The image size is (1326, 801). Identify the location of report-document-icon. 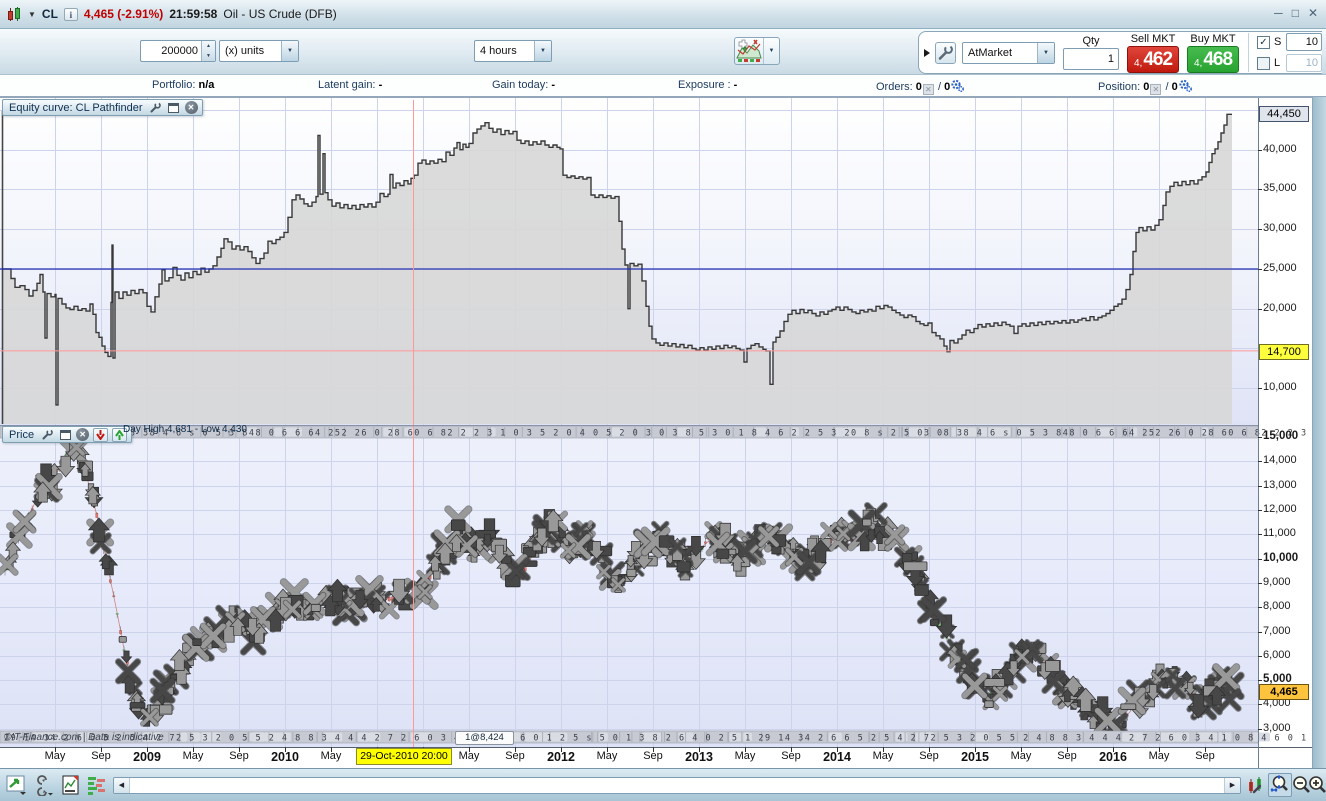
(72, 785).